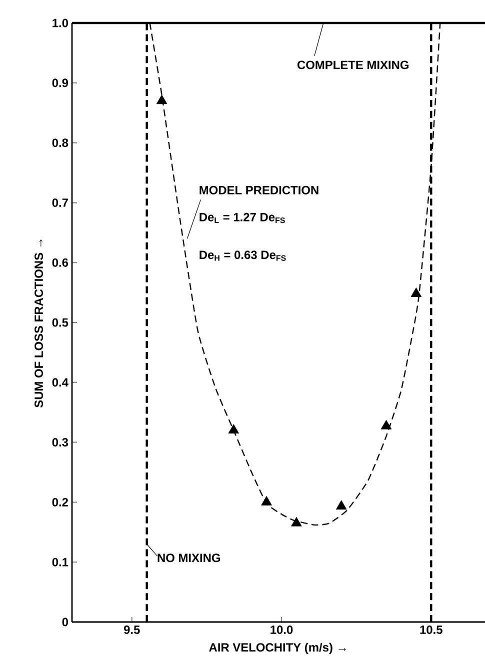  What do you see at coordinates (60, 143) in the screenshot?
I see `y-tick-label: 0.8` at bounding box center [60, 143].